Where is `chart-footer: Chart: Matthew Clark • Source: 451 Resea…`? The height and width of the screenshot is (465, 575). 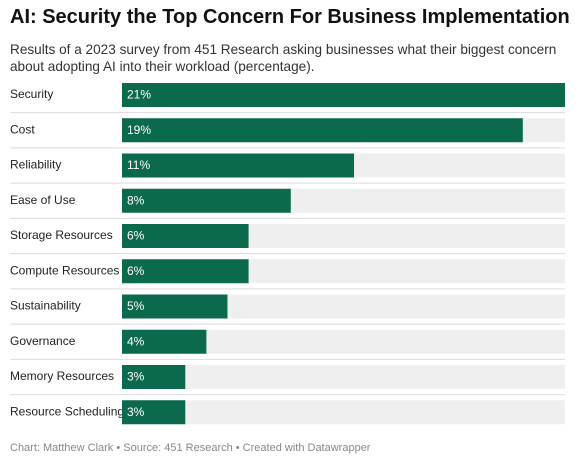
chart-footer: Chart: Matthew Clark • Source: 451 Resea… is located at coordinates (190, 448).